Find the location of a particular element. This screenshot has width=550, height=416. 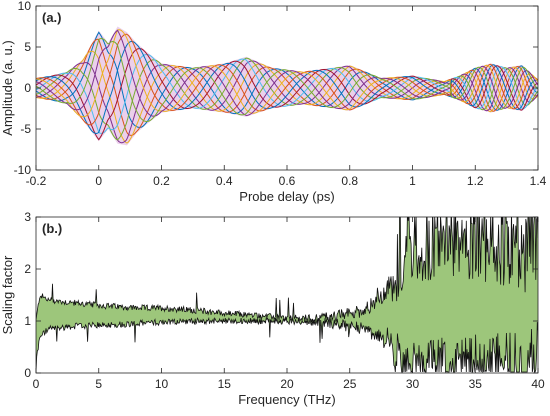

y-tick-label: 2 is located at coordinates (27, 269).